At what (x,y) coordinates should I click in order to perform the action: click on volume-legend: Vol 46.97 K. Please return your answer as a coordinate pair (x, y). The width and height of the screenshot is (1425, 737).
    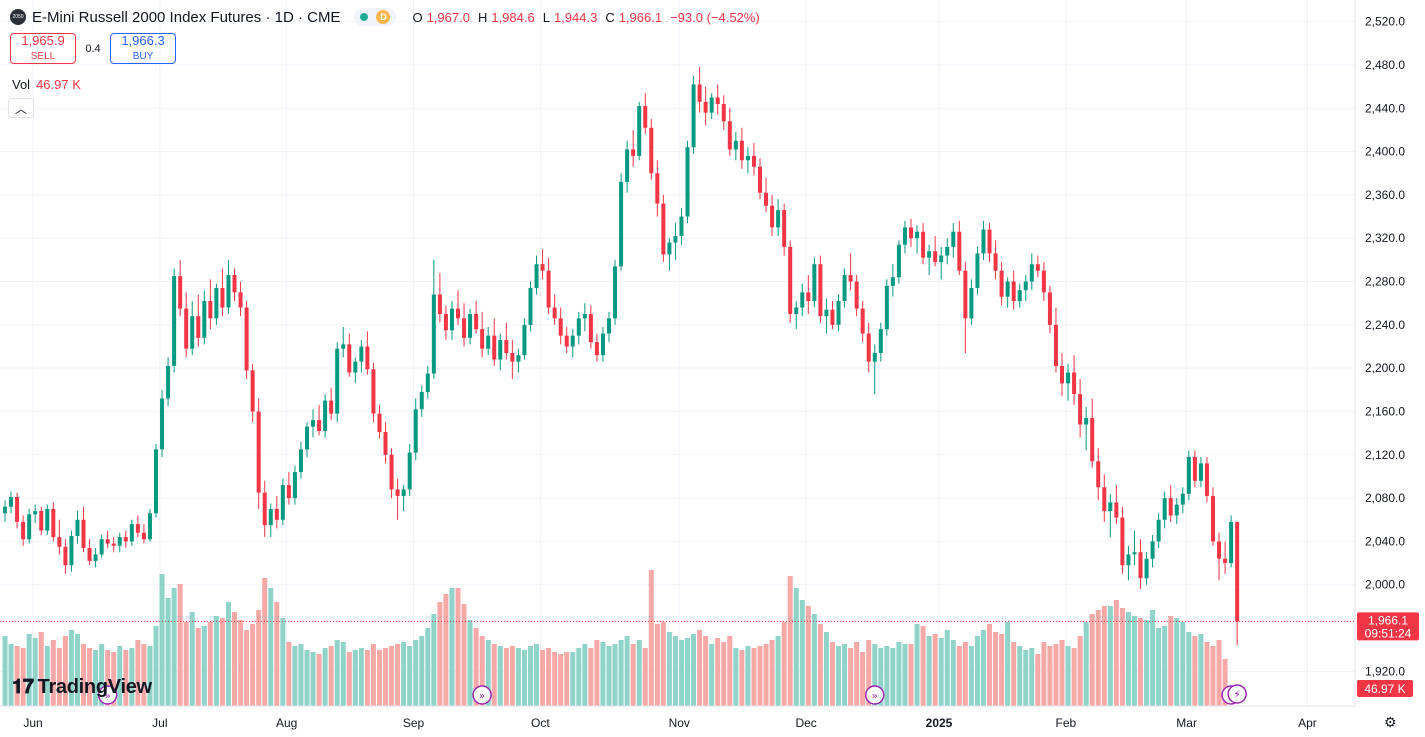
    Looking at the image, I should click on (46, 84).